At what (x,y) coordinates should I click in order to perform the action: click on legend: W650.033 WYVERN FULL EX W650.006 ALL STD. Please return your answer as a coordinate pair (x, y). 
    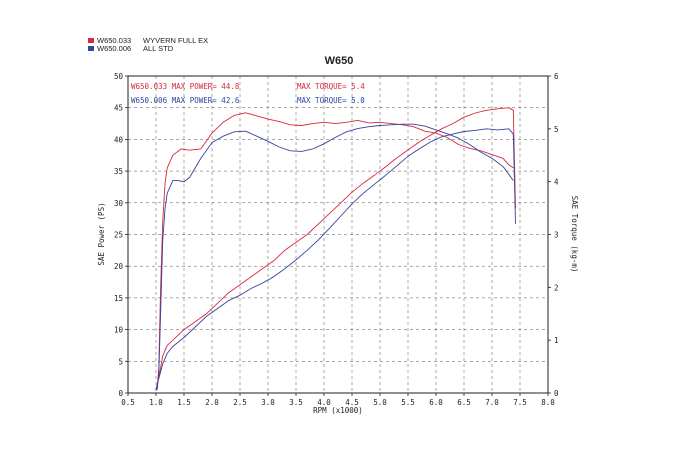
    Looking at the image, I should click on (148, 44).